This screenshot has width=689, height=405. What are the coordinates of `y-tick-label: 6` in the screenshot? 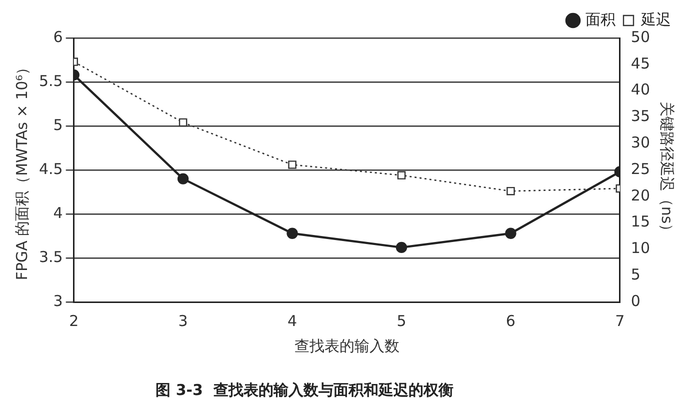 It's located at (58, 37).